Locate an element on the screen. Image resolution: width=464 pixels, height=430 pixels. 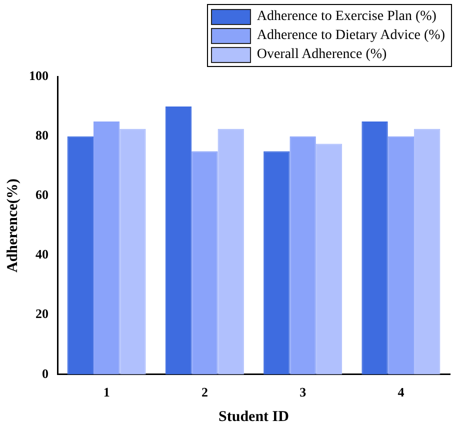
x-axis-title: Student ID is located at coordinates (254, 416).